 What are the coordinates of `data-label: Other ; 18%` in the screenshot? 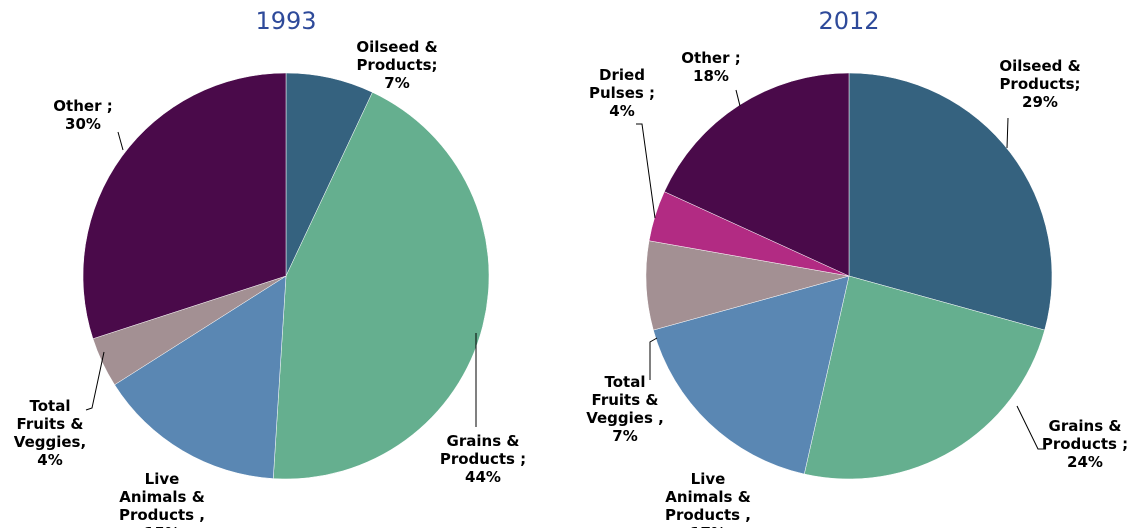 It's located at (711, 67).